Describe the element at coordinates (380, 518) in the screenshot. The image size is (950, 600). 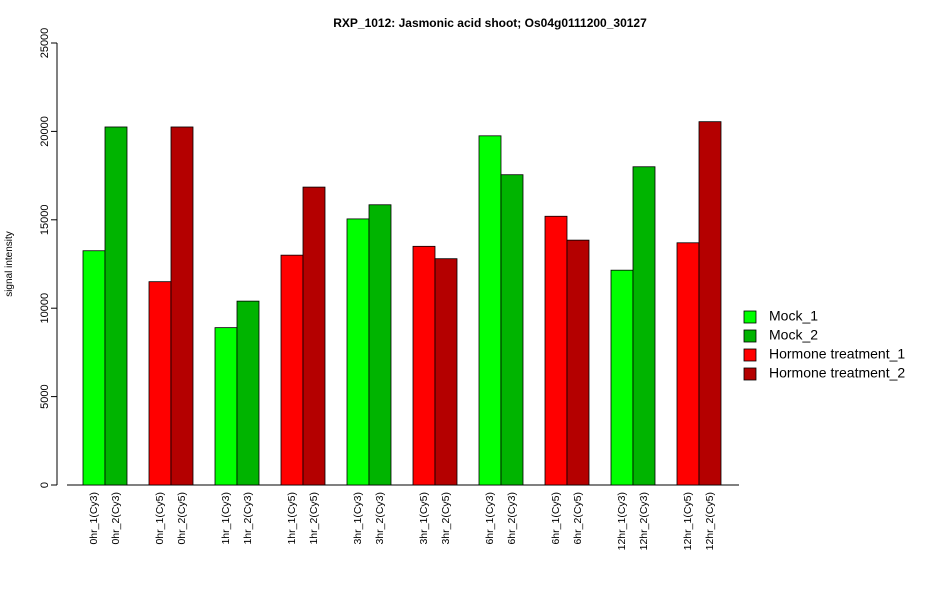
I see `x-tick-label: 3hr_2(Cy3)` at that location.